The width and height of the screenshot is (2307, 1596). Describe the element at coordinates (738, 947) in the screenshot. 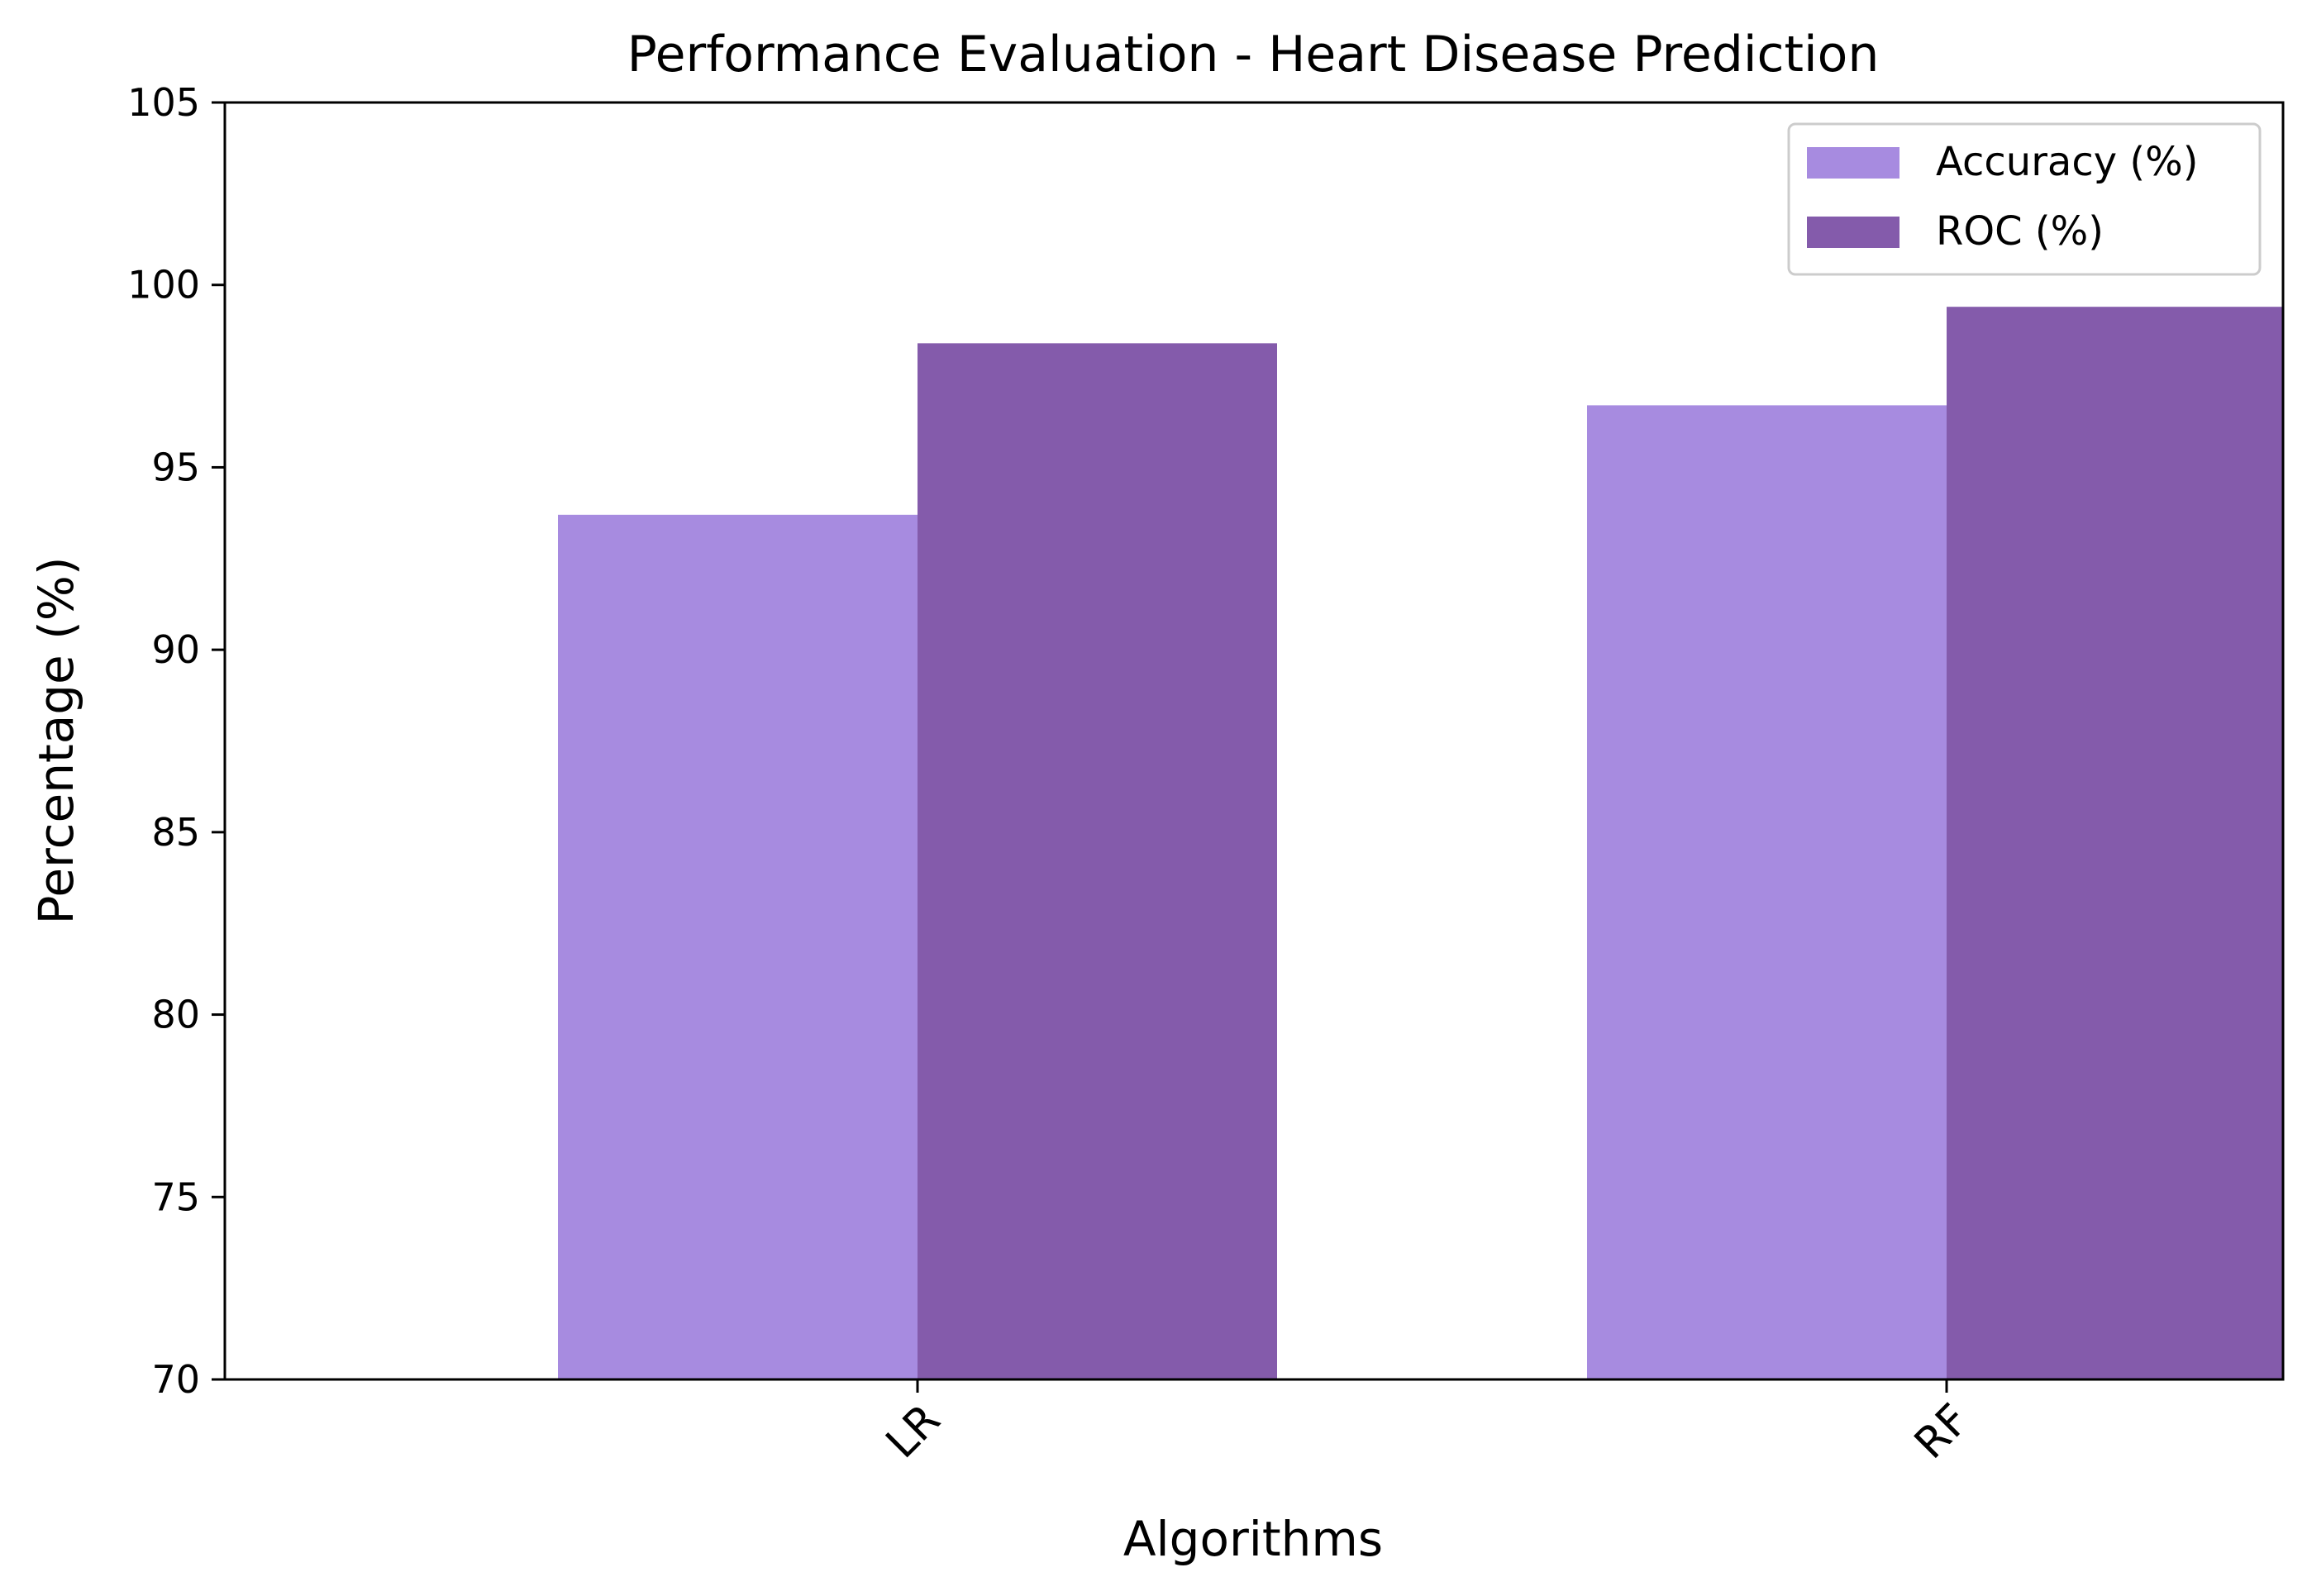

I see `bar-accuracy-lr` at that location.